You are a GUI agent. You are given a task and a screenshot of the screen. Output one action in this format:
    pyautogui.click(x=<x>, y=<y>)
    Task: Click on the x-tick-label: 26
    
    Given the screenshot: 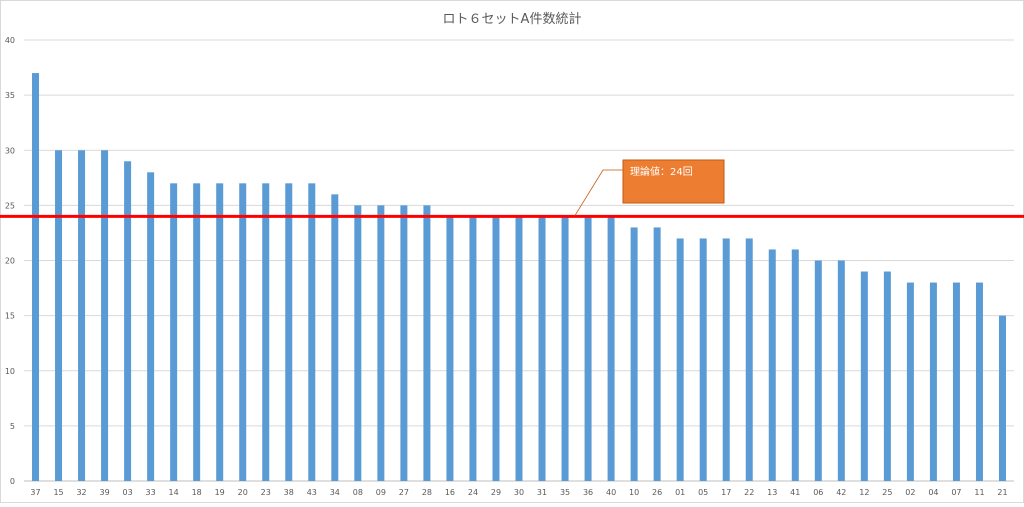 What is the action you would take?
    pyautogui.click(x=657, y=492)
    